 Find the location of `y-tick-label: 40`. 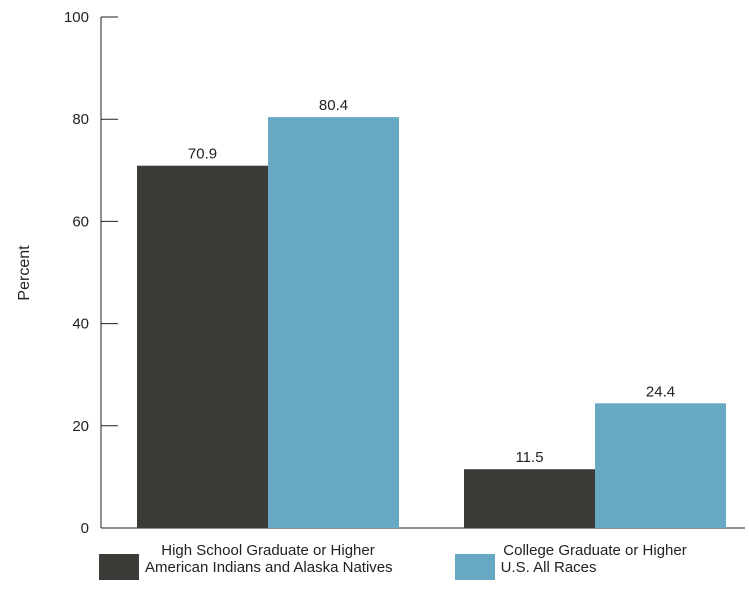

y-tick-label: 40 is located at coordinates (80, 324).